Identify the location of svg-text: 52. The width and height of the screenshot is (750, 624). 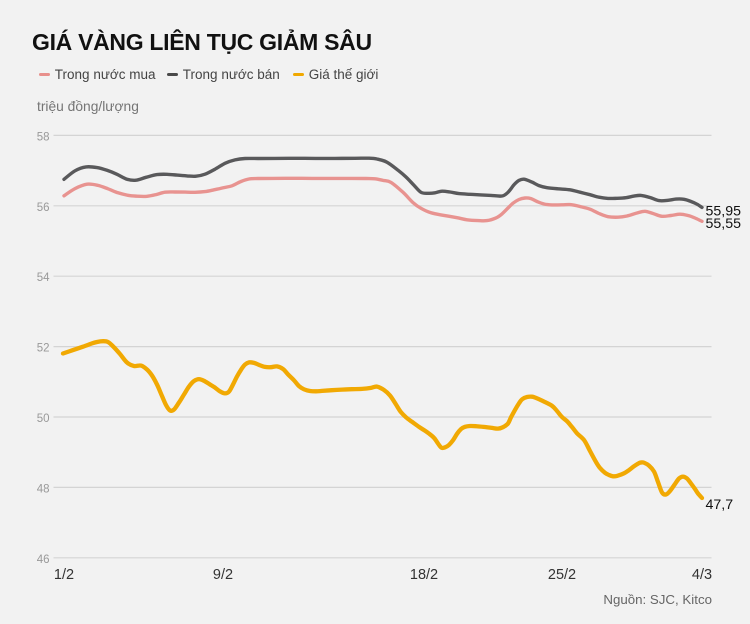
(43, 349).